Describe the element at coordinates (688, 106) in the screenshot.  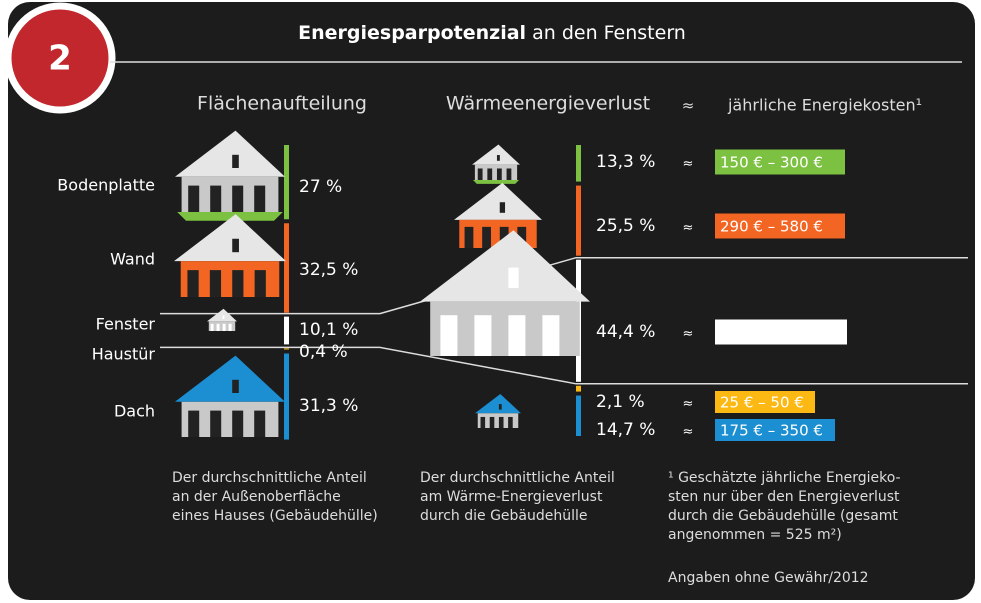
I see `header-approx: ≈` at that location.